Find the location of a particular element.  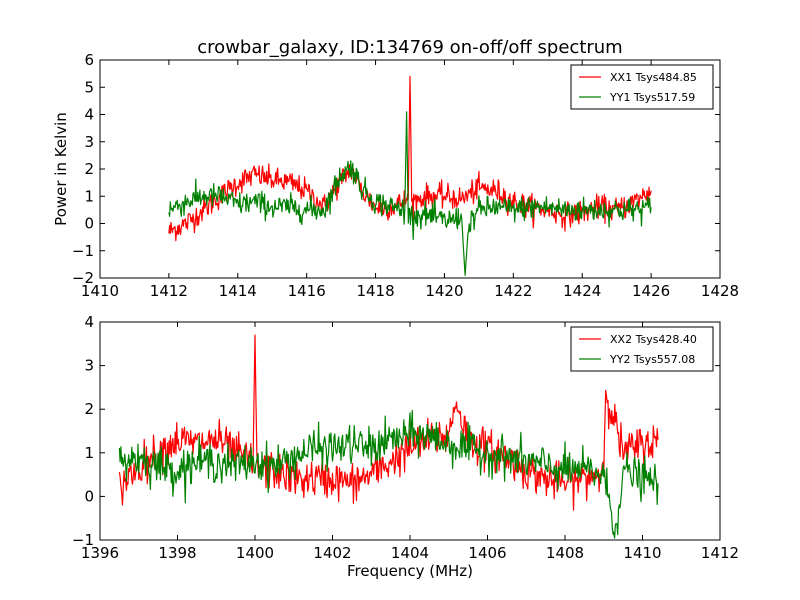

x-tick-label: 1402 is located at coordinates (332, 553).